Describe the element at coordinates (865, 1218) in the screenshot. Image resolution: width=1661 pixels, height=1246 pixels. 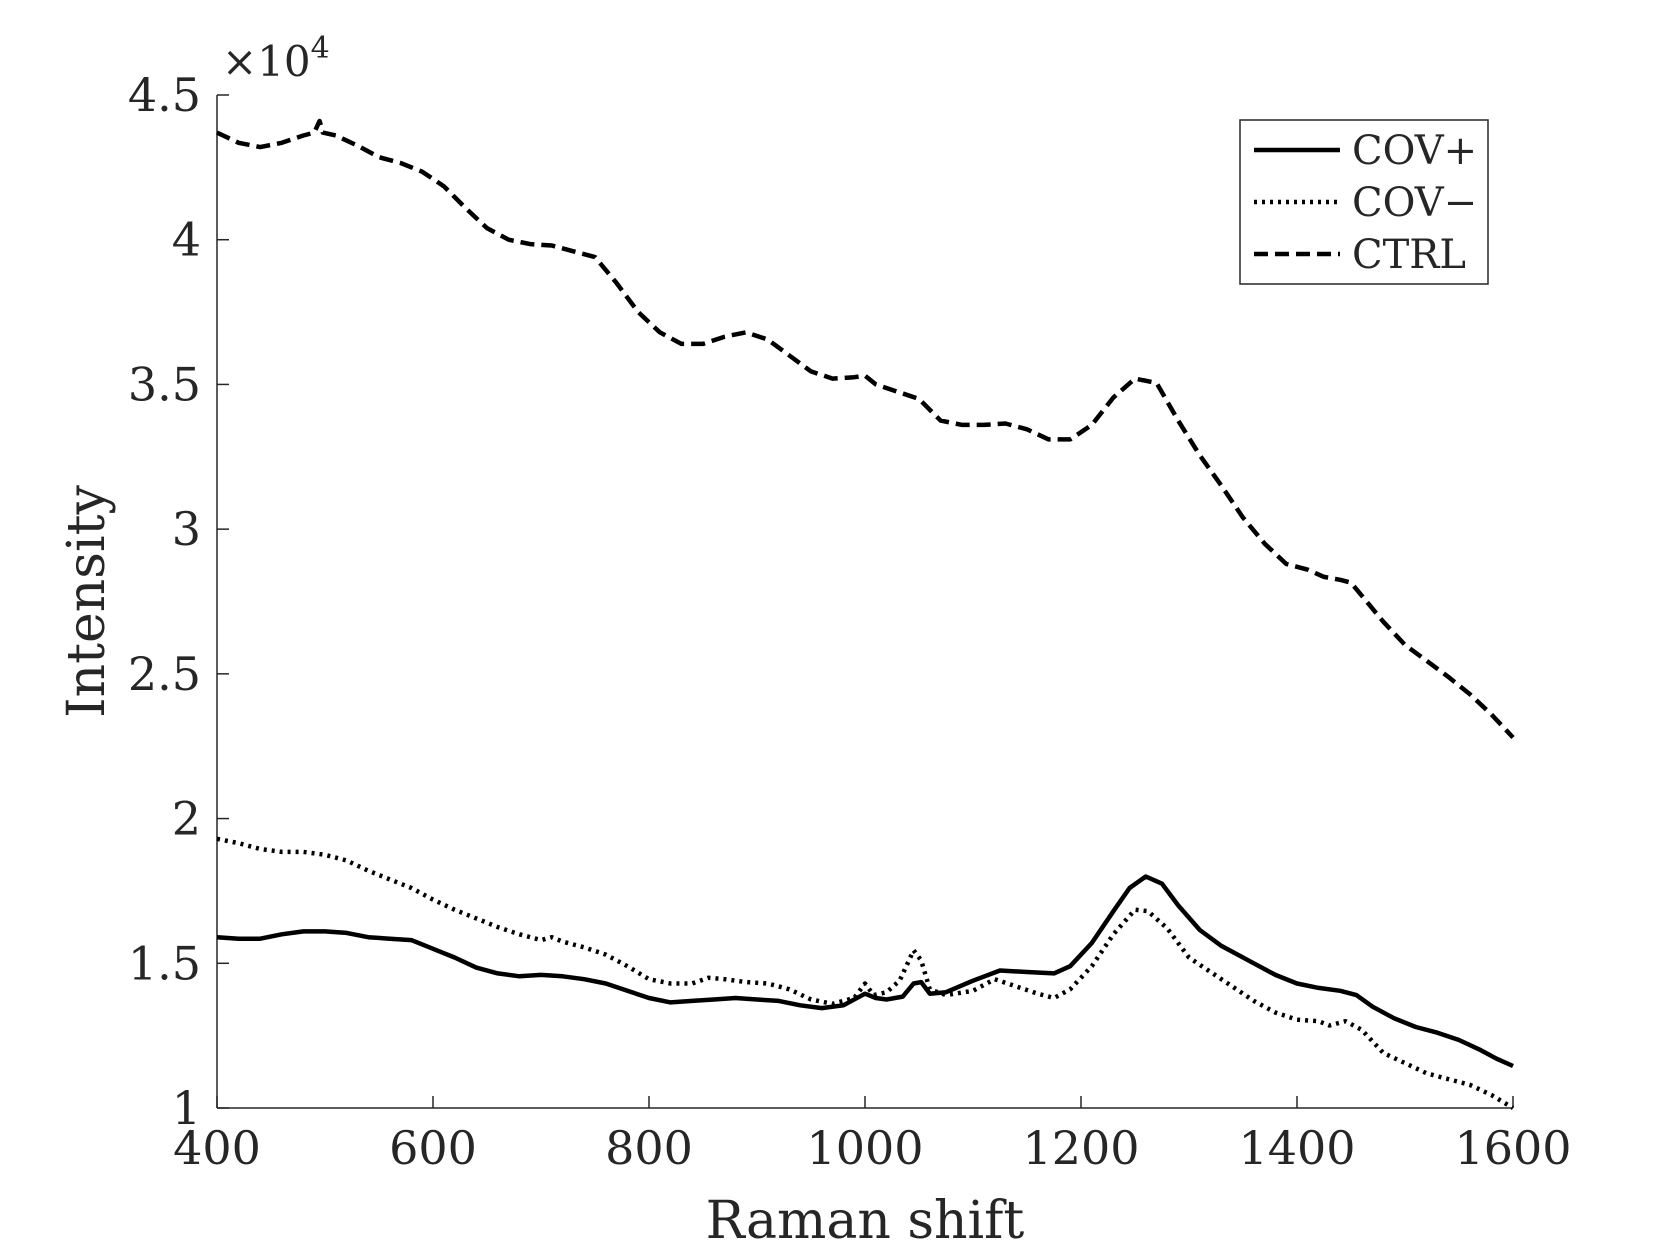
I see `x-axis-label: Raman shift` at that location.